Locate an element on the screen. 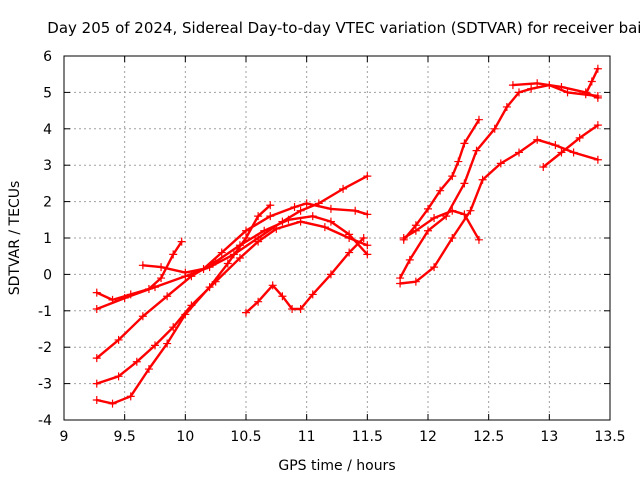 This screenshot has height=480, width=640. y-tick-label: 6 is located at coordinates (47, 57).